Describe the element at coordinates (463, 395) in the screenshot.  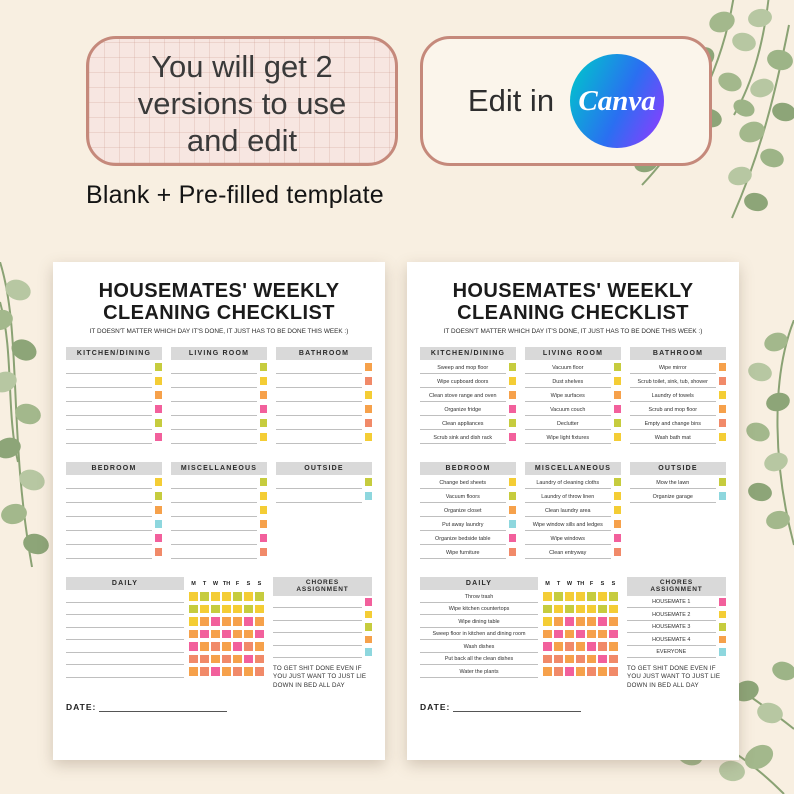
I see `task-label: Clean stove range and oven` at that location.